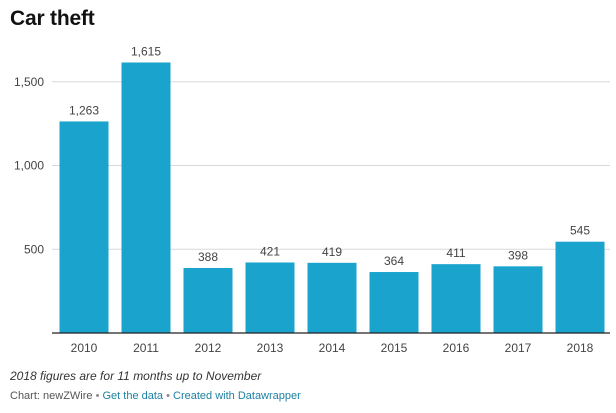 Image resolution: width=616 pixels, height=413 pixels. What do you see at coordinates (518, 348) in the screenshot?
I see `x-tick-label: 2017` at bounding box center [518, 348].